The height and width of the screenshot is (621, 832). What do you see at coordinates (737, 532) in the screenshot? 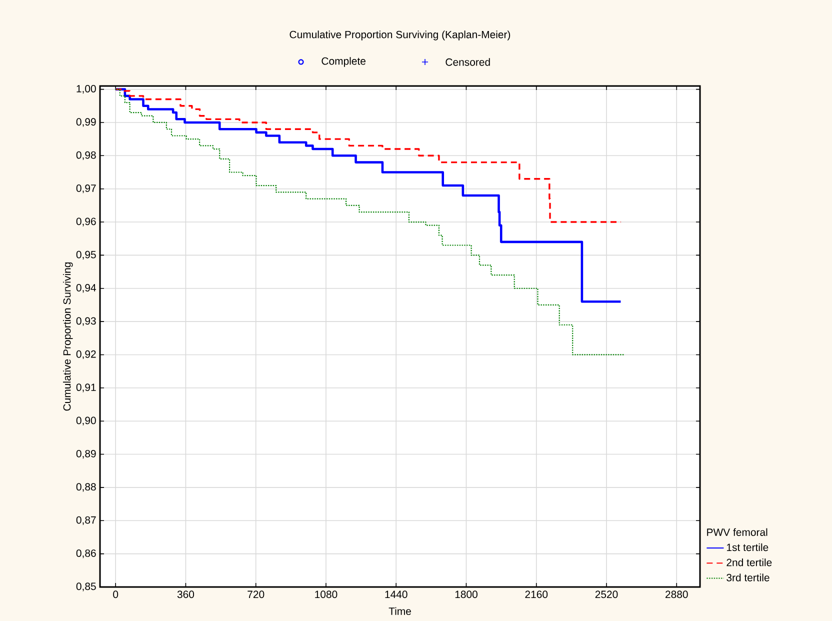
I see `legend-title: PWV femoral` at bounding box center [737, 532].